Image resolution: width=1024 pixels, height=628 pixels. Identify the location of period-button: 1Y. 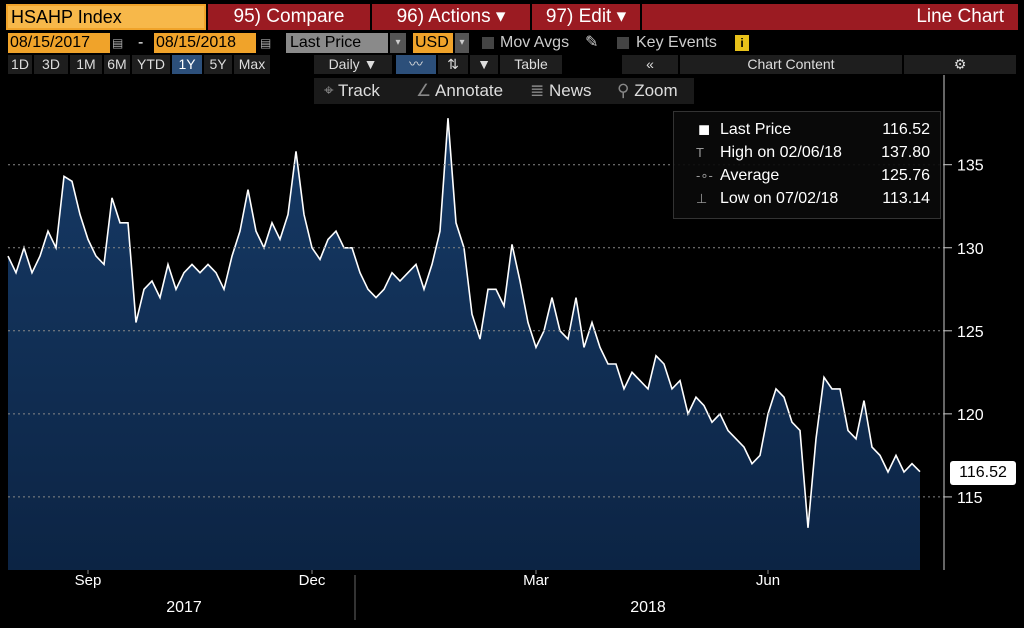
(187, 64).